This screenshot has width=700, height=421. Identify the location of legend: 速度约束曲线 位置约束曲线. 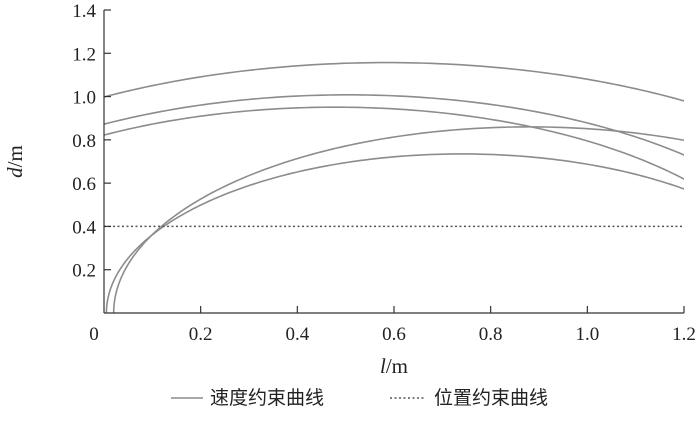
(359, 398).